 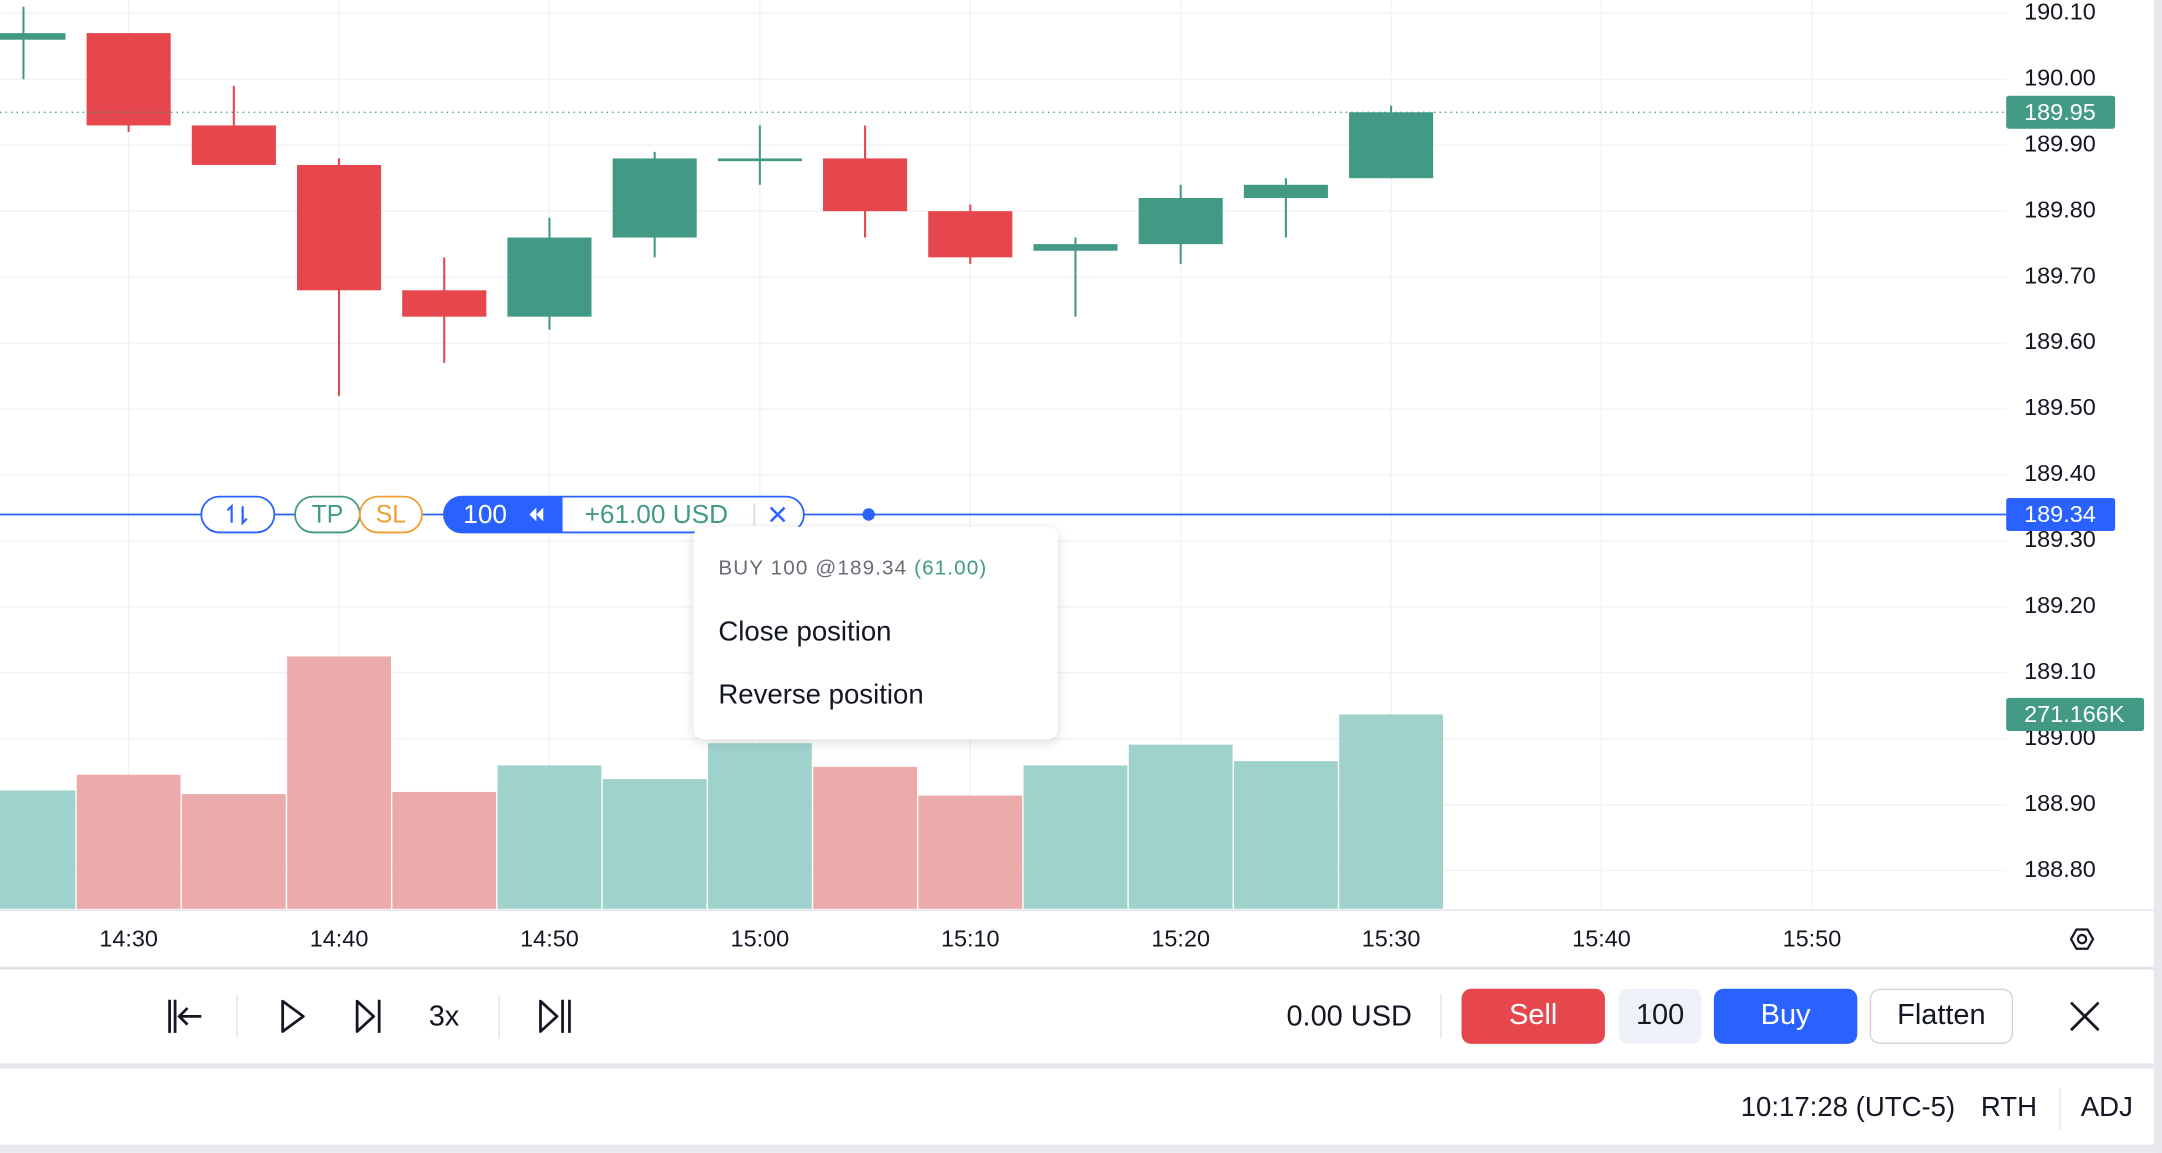 I want to click on volume-badge, so click(x=2075, y=714).